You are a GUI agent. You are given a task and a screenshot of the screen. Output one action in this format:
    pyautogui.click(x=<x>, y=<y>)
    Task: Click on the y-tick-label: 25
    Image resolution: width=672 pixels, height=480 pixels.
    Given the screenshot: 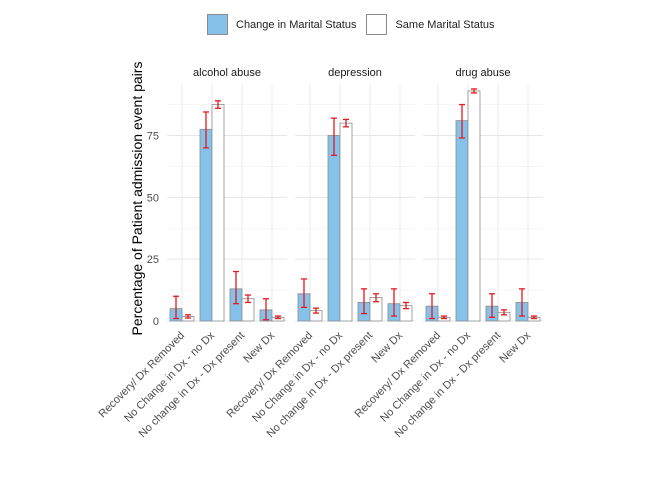 What is the action you would take?
    pyautogui.click(x=153, y=260)
    